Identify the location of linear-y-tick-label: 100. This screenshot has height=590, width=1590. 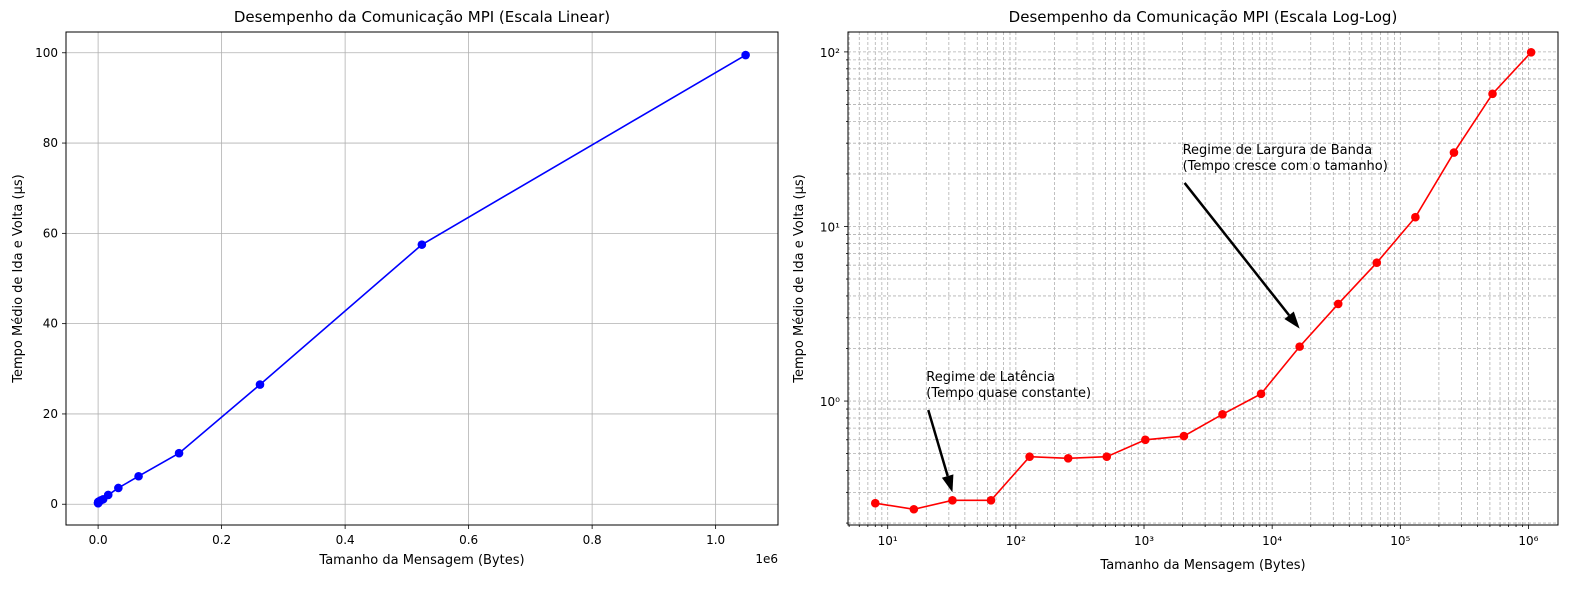
(46, 53).